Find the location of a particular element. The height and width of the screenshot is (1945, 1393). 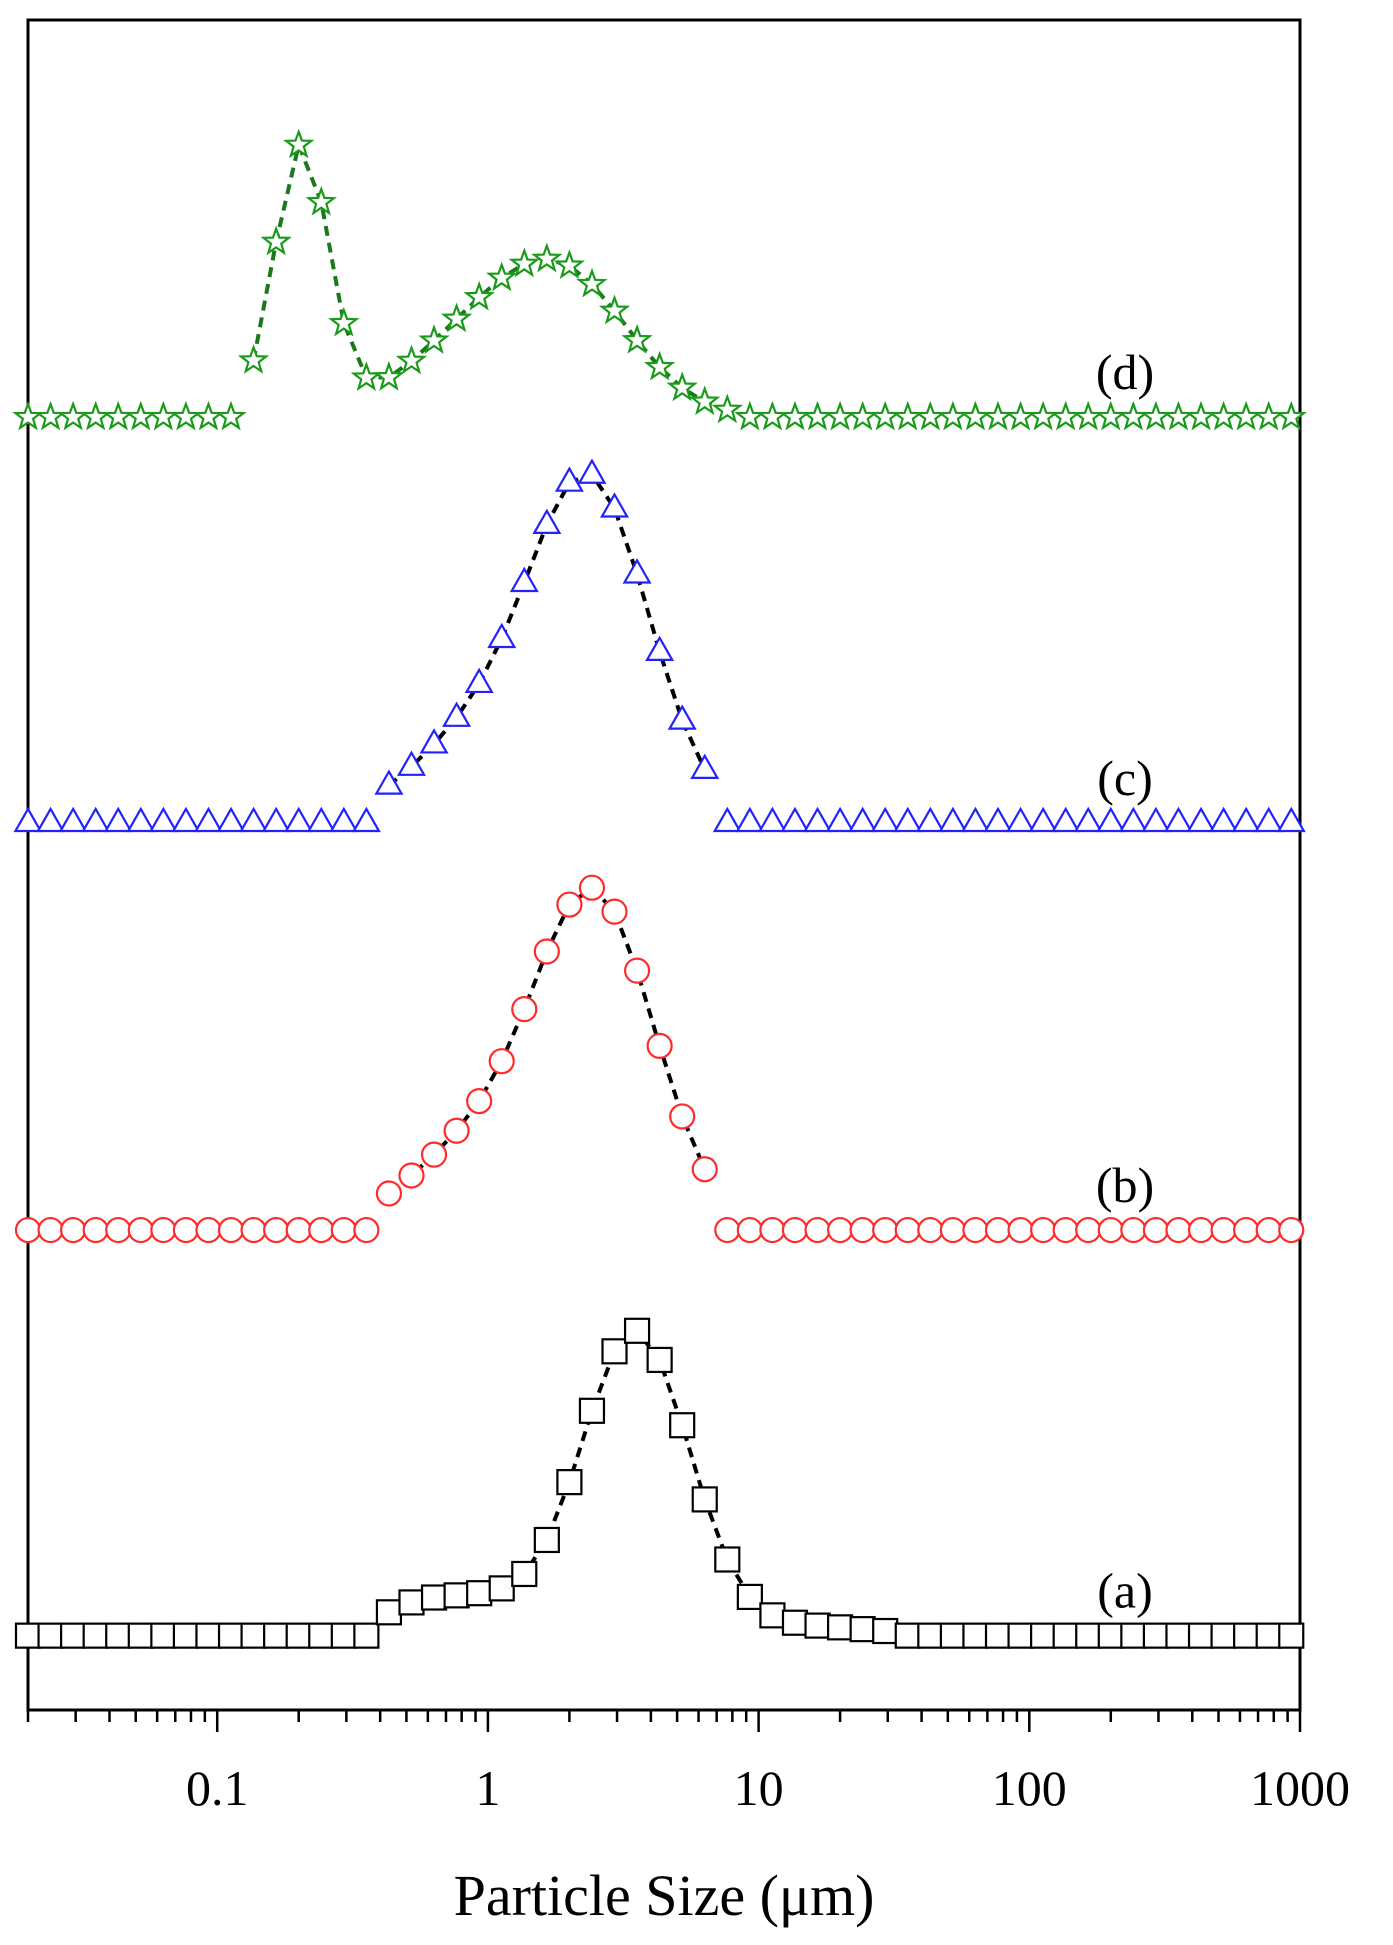

fit-line is located at coordinates (489, 275).